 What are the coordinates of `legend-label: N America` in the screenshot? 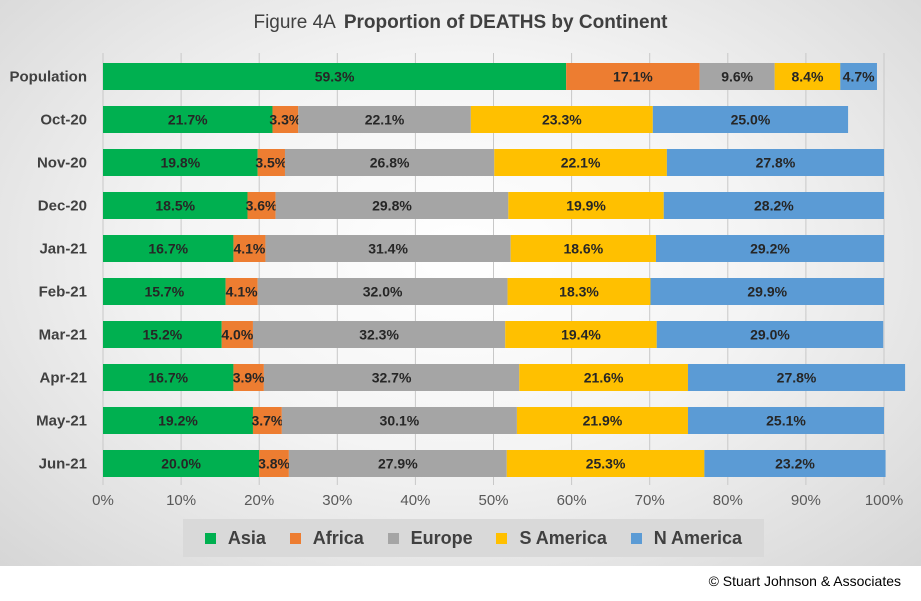 It's located at (698, 537).